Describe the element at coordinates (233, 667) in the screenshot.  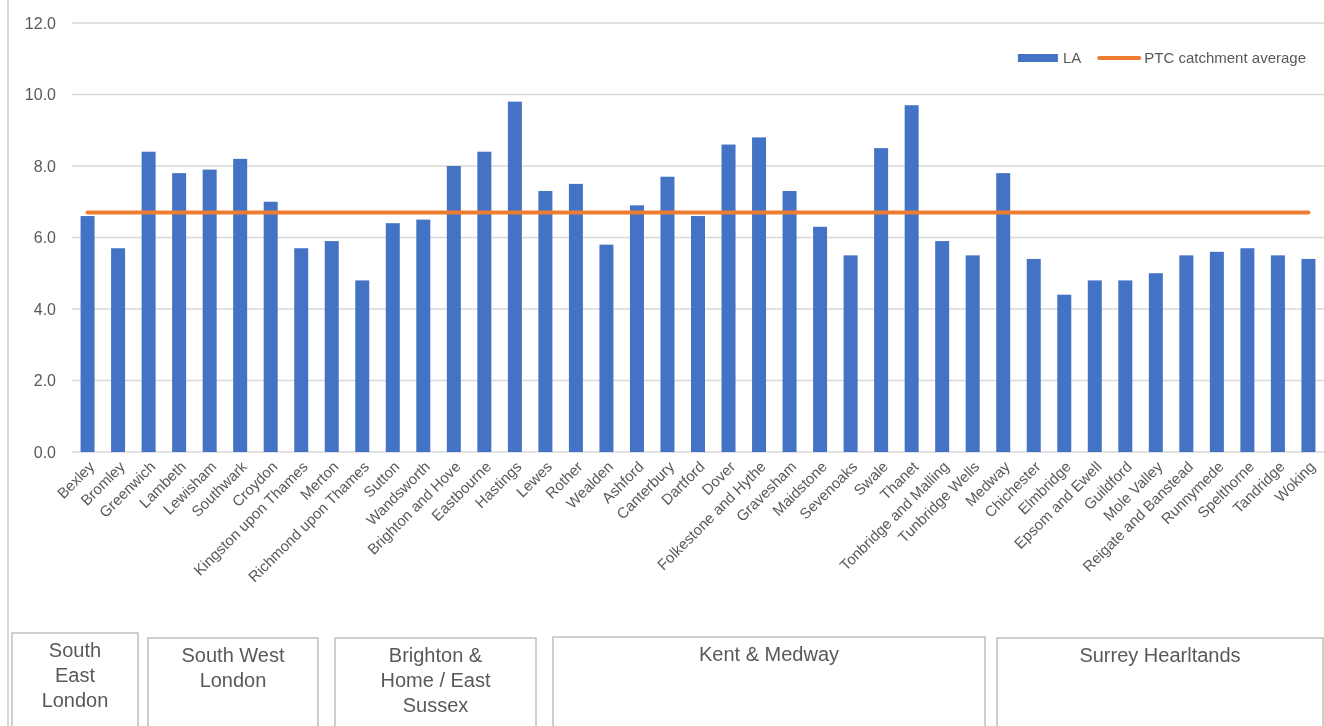
I see `text: South West London` at that location.